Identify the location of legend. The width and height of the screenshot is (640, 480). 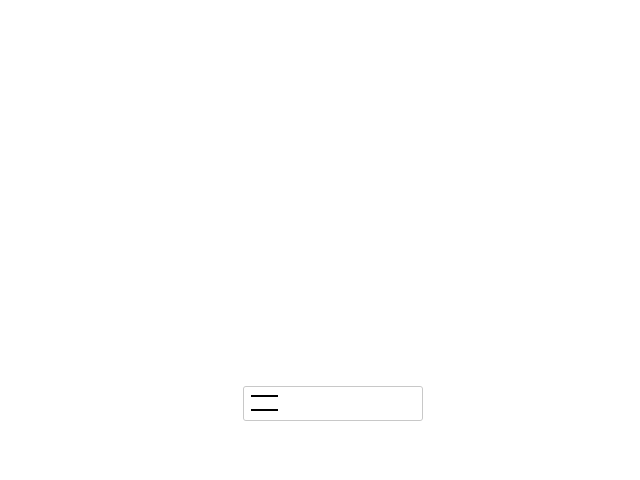
(333, 403).